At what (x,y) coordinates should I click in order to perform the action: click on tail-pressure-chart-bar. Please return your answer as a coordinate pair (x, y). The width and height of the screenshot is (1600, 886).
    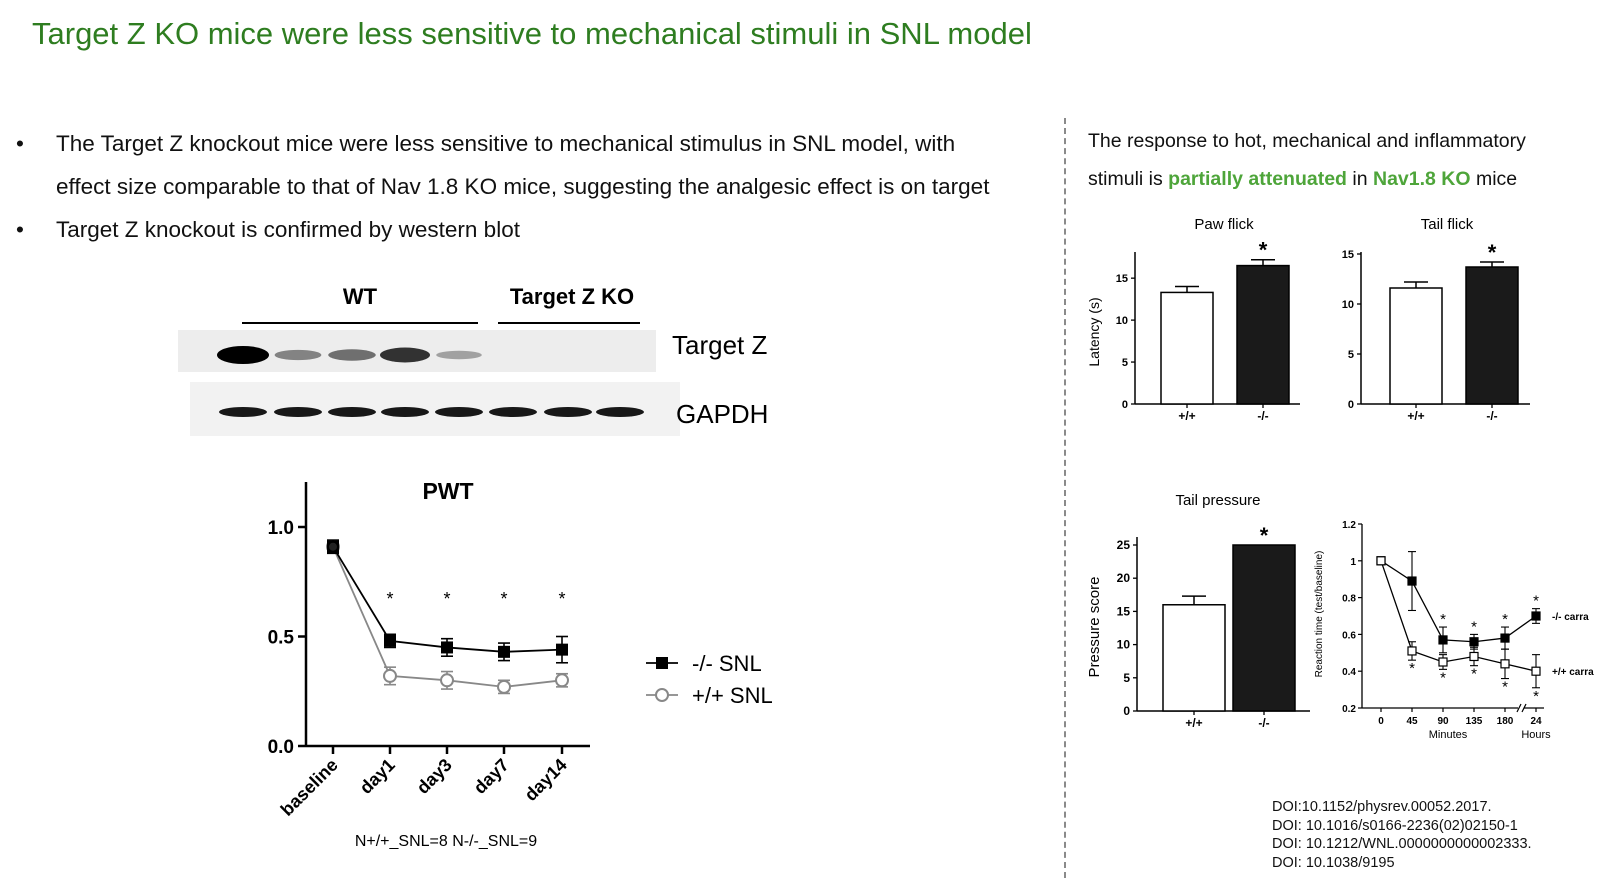
    Looking at the image, I should click on (1264, 628).